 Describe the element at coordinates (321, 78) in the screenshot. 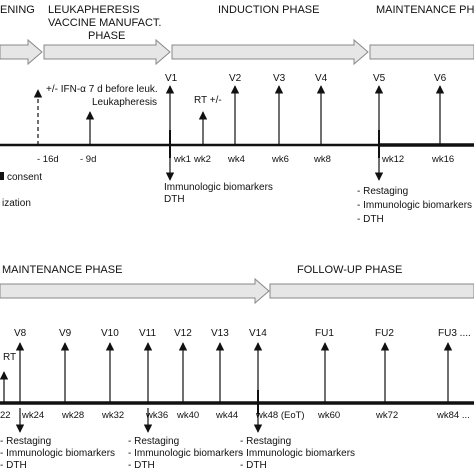

I see `visit-label-v4: V4` at that location.